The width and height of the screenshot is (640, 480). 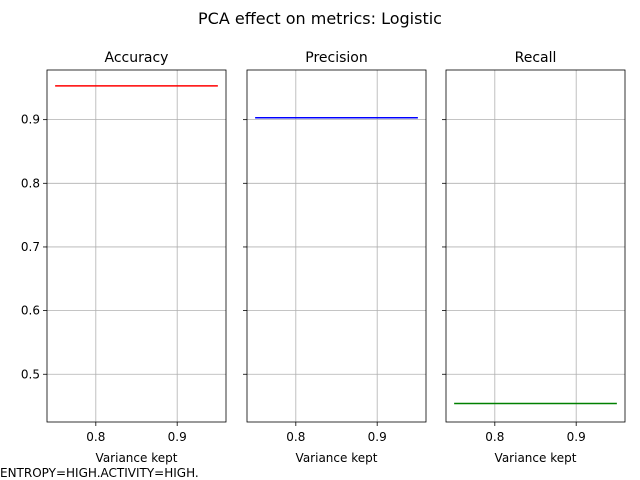 What do you see at coordinates (536, 58) in the screenshot?
I see `subplot-title: Recall` at bounding box center [536, 58].